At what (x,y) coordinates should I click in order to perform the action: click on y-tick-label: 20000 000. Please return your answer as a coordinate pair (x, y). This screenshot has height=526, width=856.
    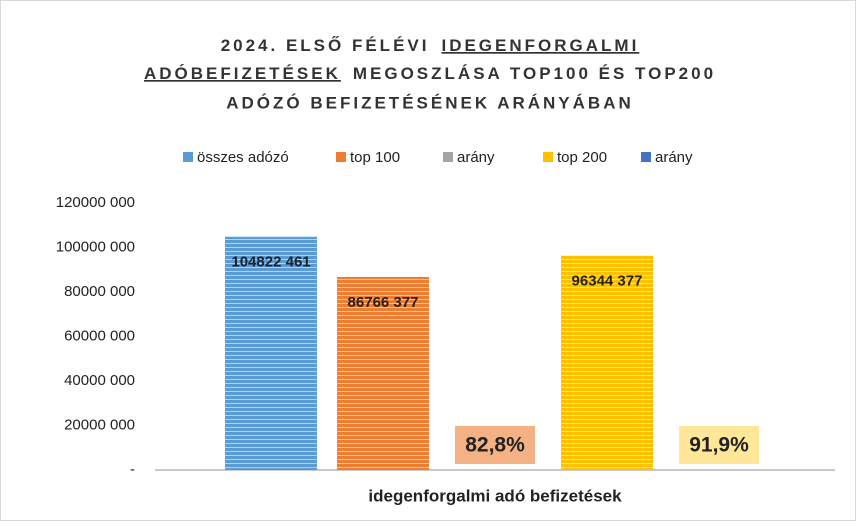
    Looking at the image, I should click on (99, 424).